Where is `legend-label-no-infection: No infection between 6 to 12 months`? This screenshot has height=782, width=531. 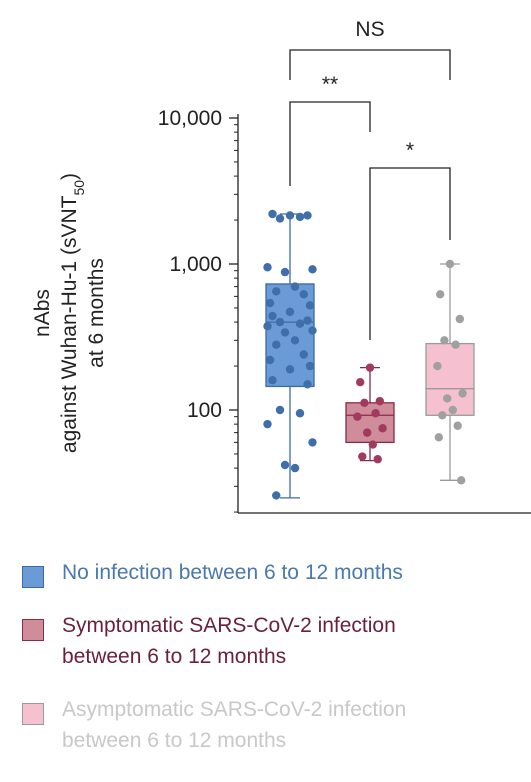
legend-label-no-infection: No infection between 6 to 12 months is located at coordinates (232, 572).